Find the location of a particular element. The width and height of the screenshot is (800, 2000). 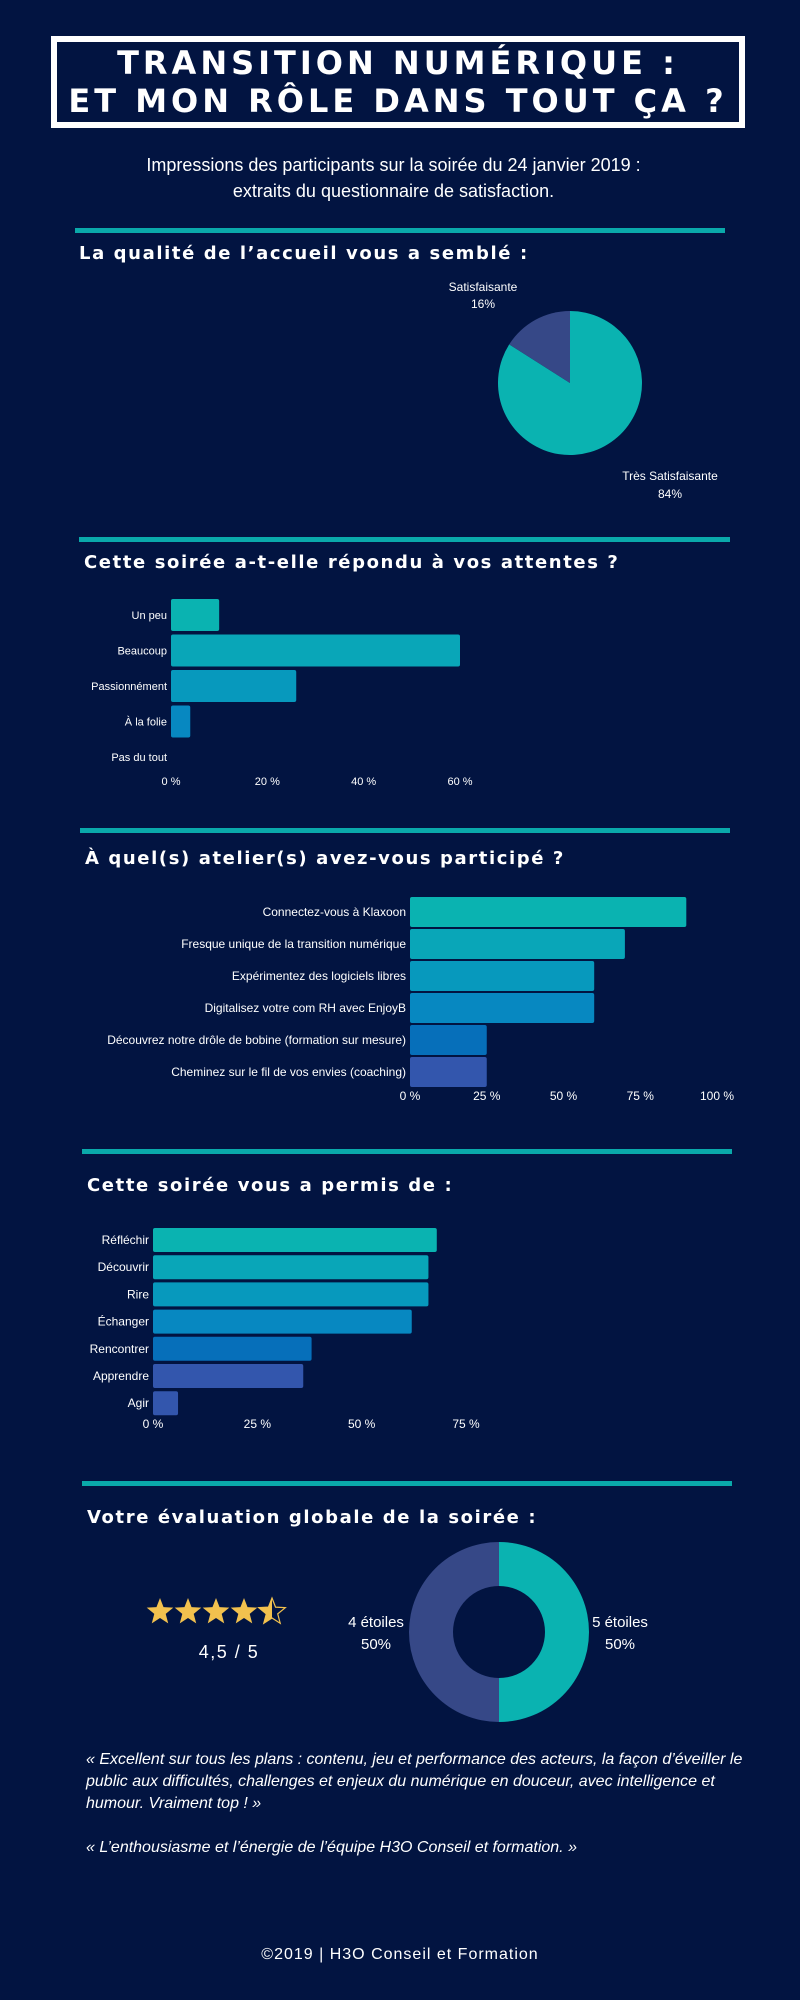

page-title-line-2: ET MON RÔLE DANS TOUT ÇA ? is located at coordinates (398, 101).